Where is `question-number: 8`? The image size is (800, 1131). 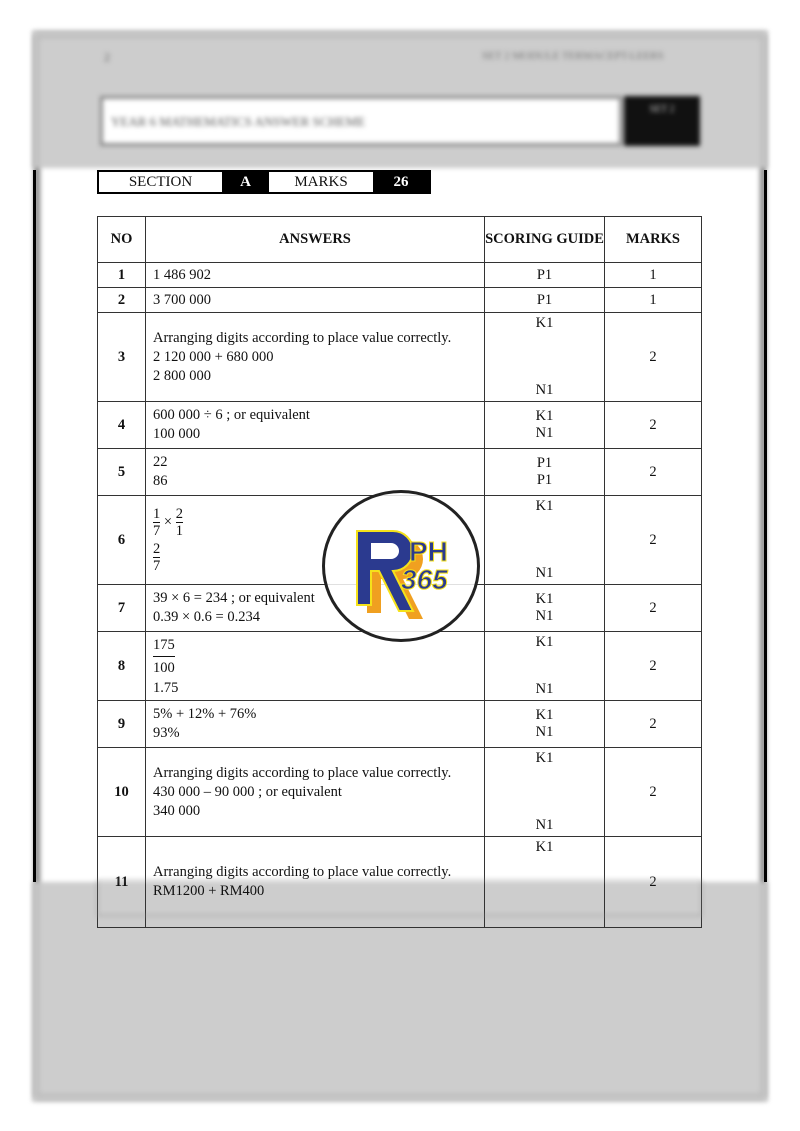
question-number: 8 is located at coordinates (121, 666).